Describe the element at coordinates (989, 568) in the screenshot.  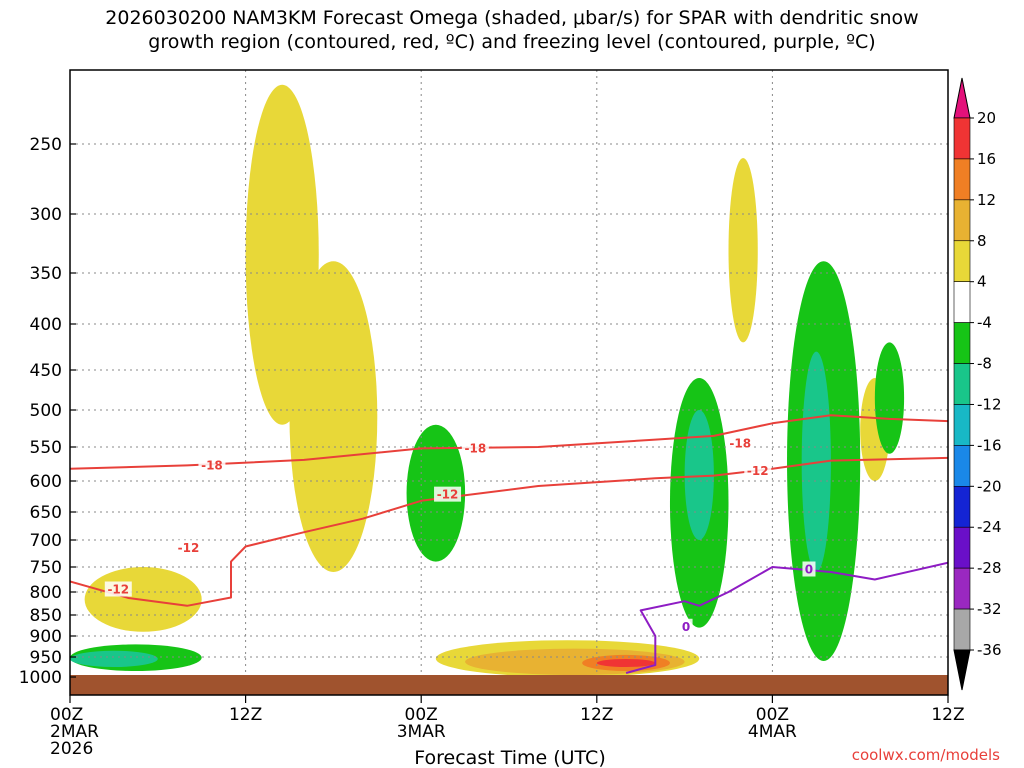
I see `colorbar-label-11: -28` at that location.